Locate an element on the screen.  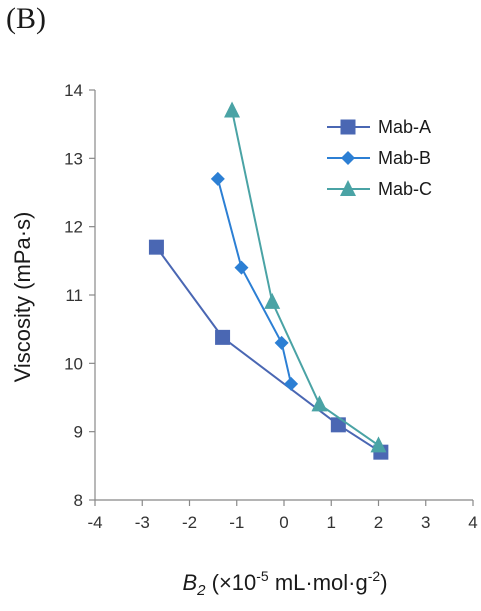
x-label-sup2: -2 is located at coordinates (374, 576).